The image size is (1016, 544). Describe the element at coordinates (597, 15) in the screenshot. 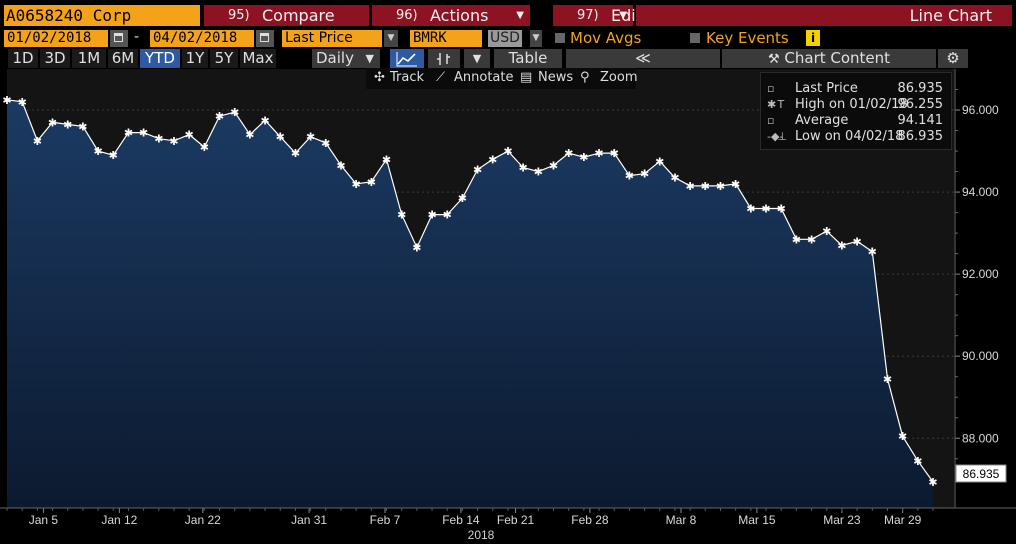

I see `edit-button: 97) Edit ▼` at that location.